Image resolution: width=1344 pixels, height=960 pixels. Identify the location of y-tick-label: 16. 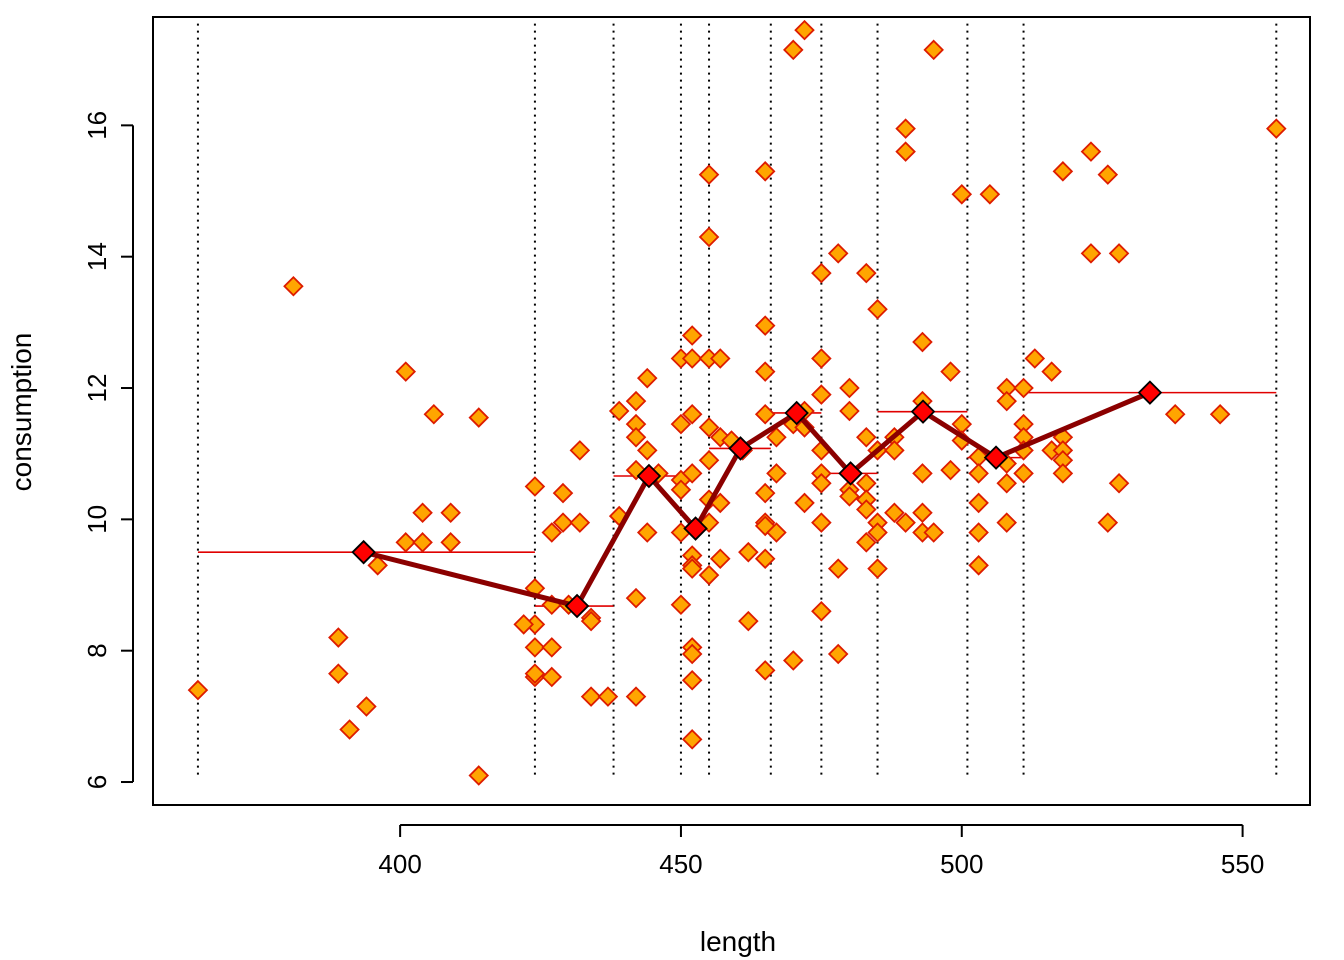
(97, 125).